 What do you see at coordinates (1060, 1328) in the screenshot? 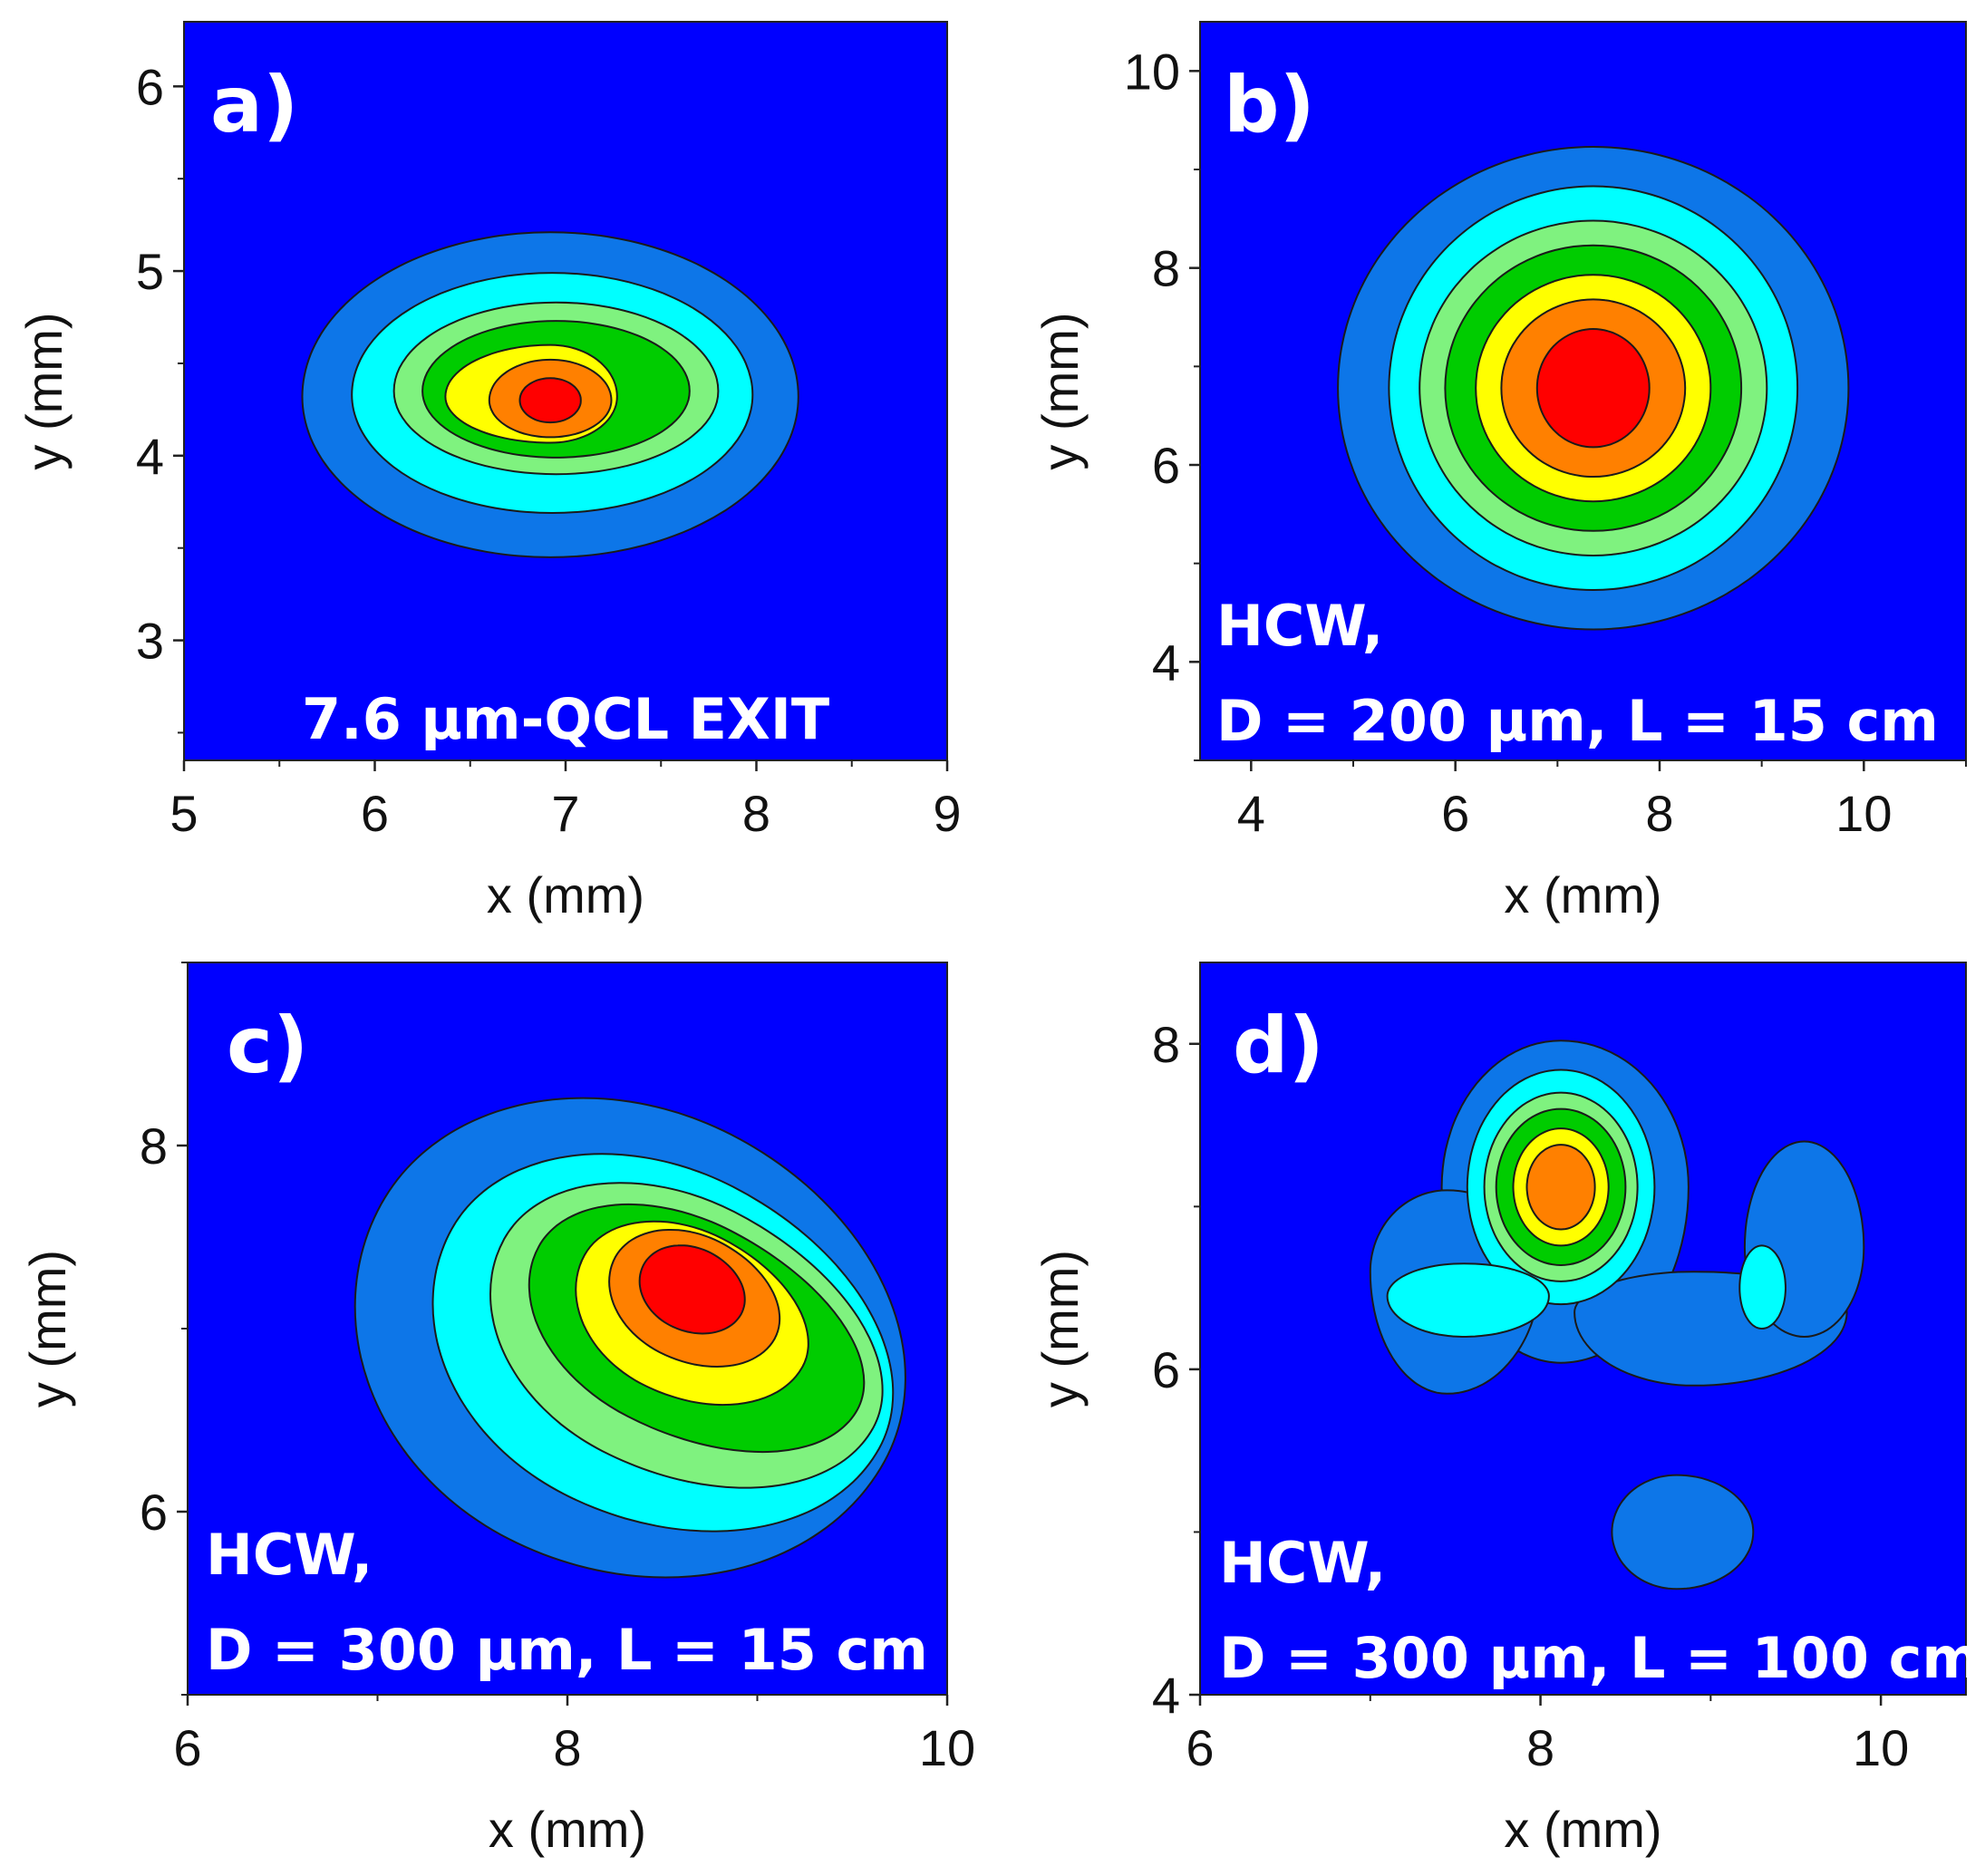
I see `y-axis-label-d: y (mm)` at bounding box center [1060, 1328].